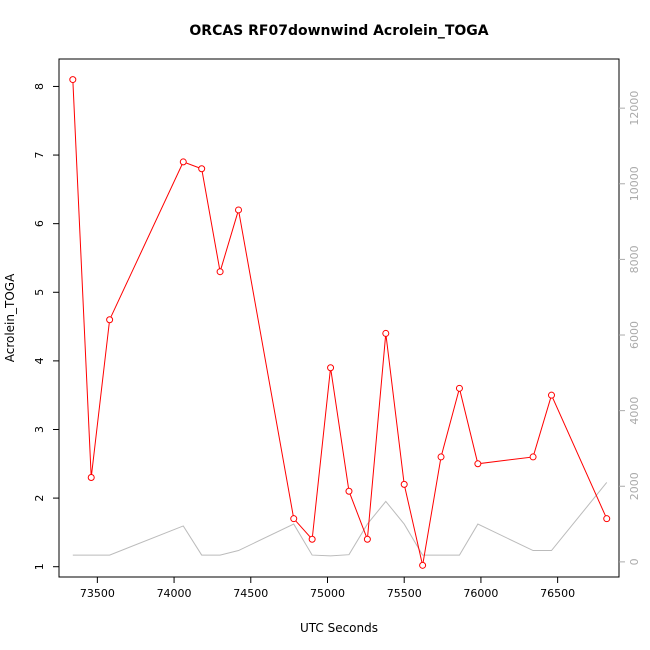 The width and height of the screenshot is (650, 650). Describe the element at coordinates (634, 183) in the screenshot. I see `y2-tick-label: 10000` at that location.